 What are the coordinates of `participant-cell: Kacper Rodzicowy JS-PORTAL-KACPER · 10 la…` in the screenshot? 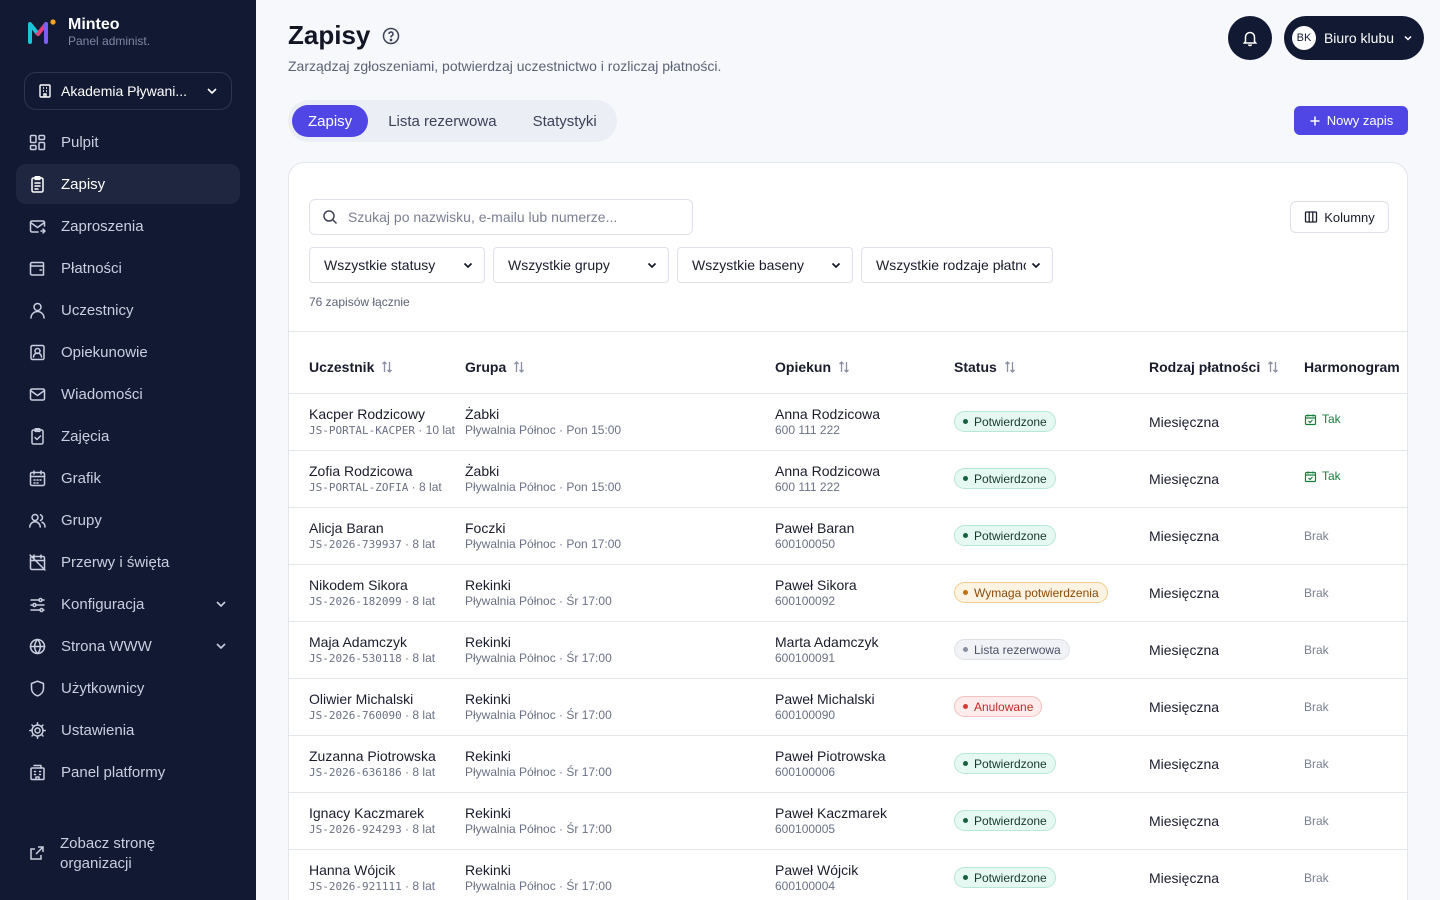 It's located at (377, 422).